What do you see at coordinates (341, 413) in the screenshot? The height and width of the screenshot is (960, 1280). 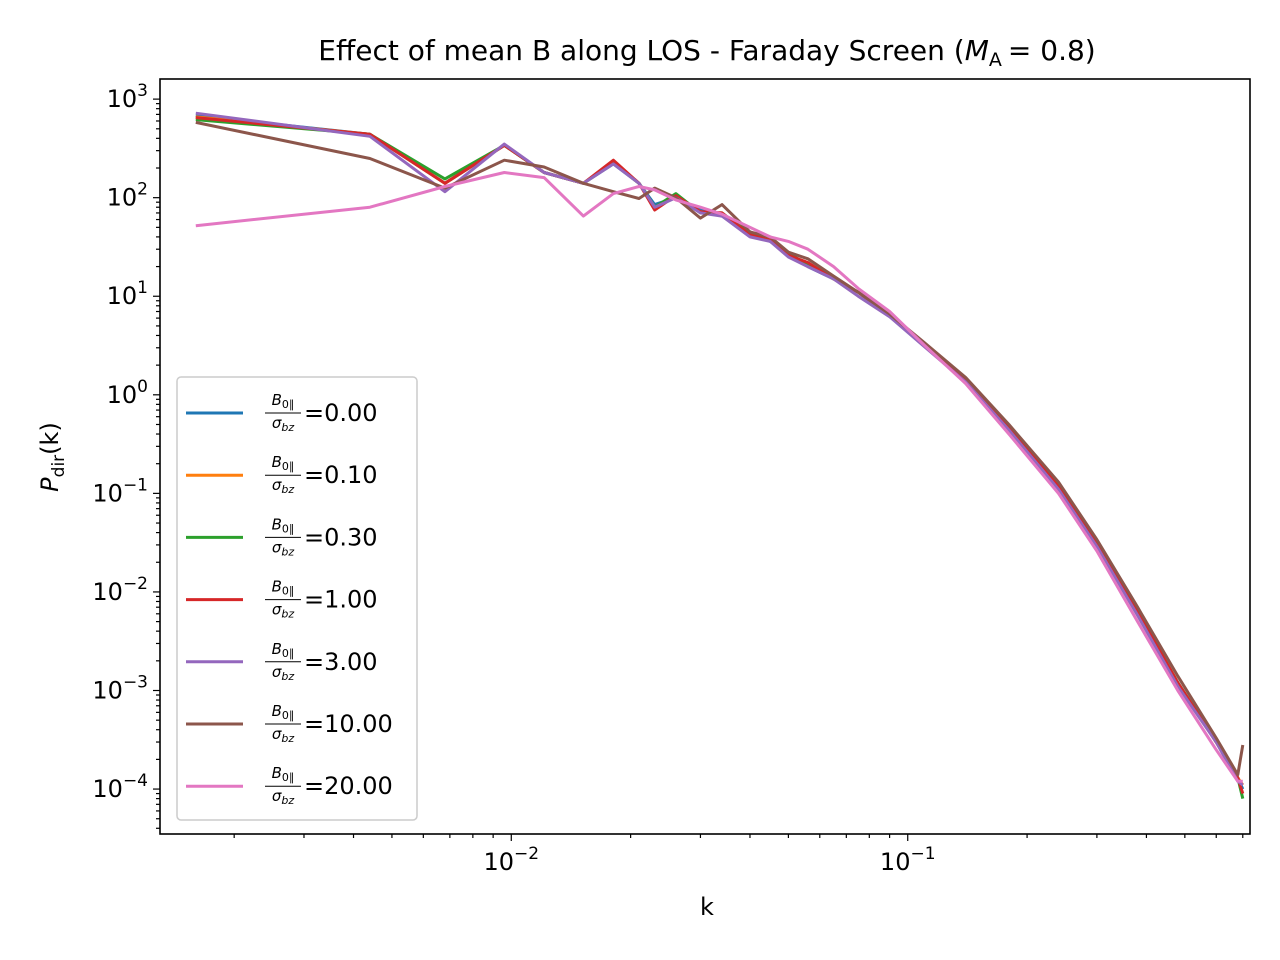 I see `legend-entry-label: =0.00` at bounding box center [341, 413].